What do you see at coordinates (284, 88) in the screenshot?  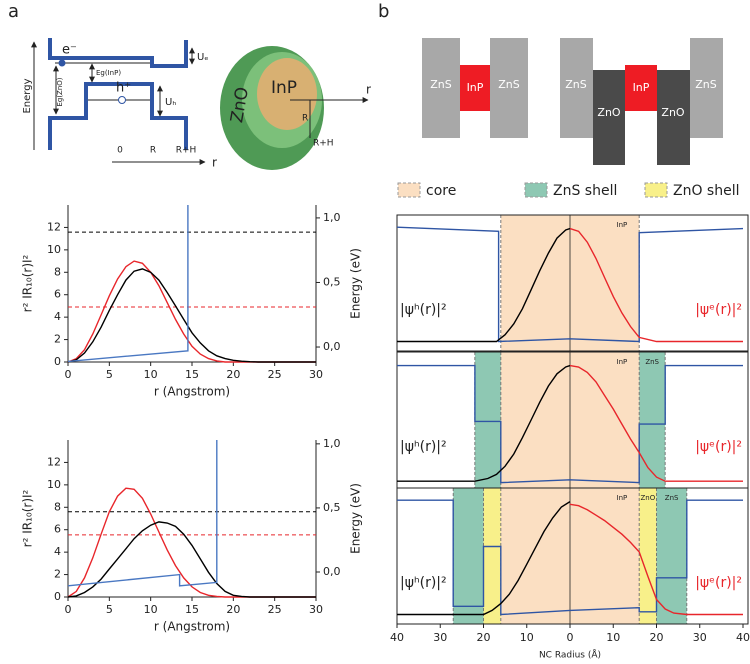 I see `core-label: InP` at bounding box center [284, 88].